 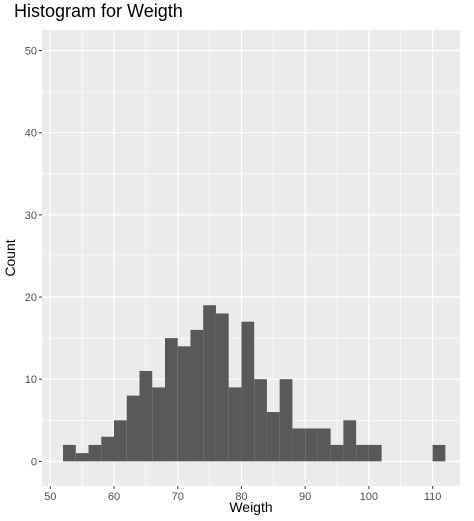 I want to click on x-tick-label: 60, so click(x=114, y=497).